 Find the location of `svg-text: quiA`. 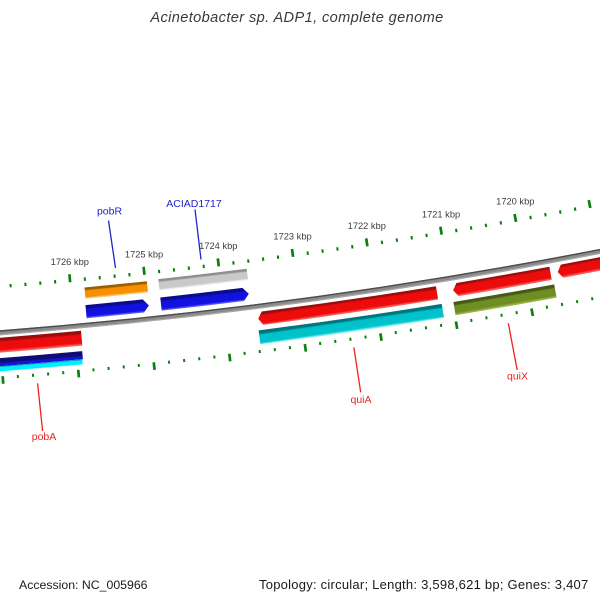

svg-text: quiA is located at coordinates (360, 400).